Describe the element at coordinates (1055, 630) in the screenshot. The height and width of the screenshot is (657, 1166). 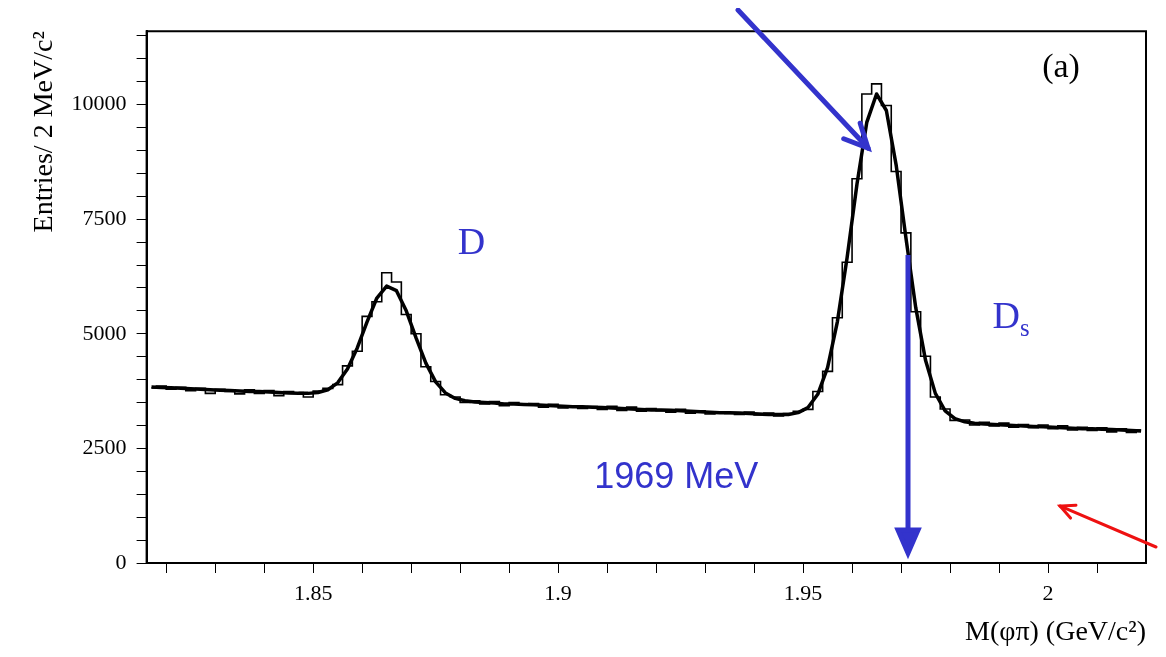
I see `x-axis-title: M(φπ) (GeV/c²)` at that location.